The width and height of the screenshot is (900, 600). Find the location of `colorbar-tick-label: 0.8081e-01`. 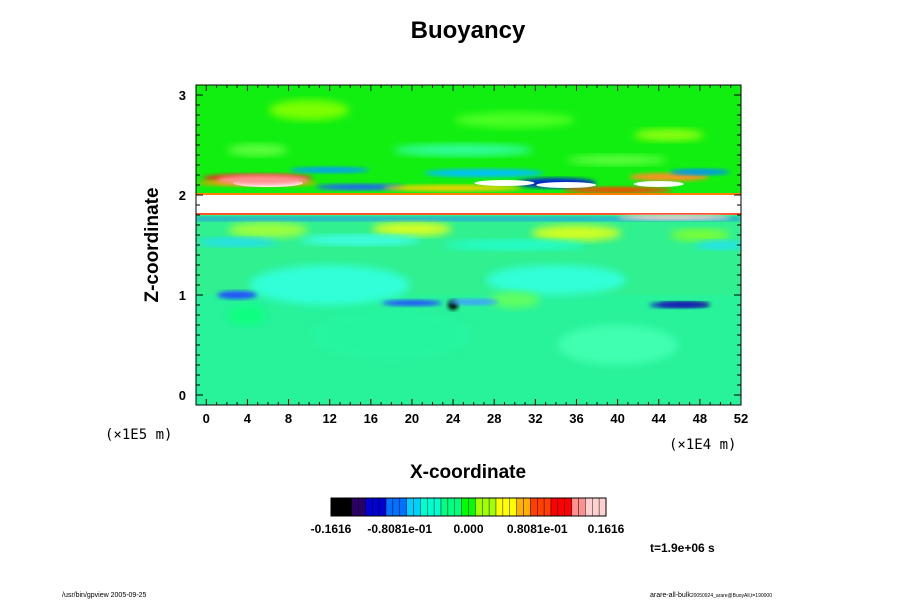

colorbar-tick-label: 0.8081e-01 is located at coordinates (537, 529).